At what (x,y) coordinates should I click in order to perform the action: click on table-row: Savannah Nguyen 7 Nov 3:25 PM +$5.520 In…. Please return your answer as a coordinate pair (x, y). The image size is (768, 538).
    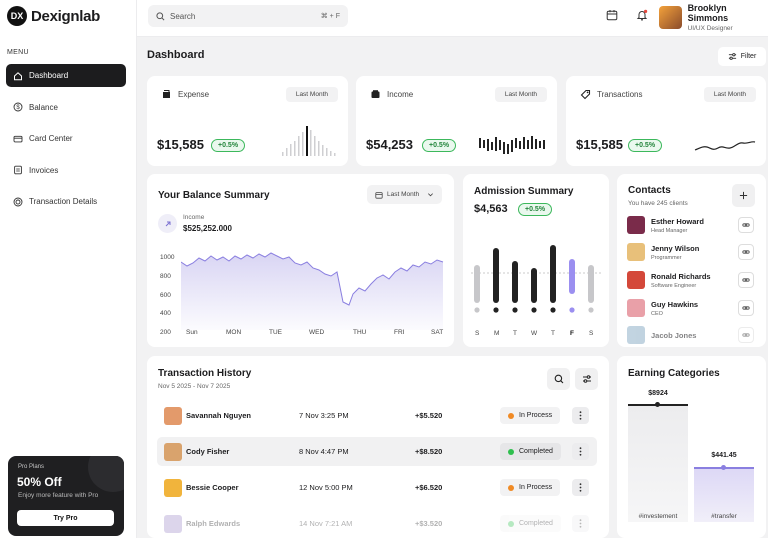
    Looking at the image, I should click on (377, 415).